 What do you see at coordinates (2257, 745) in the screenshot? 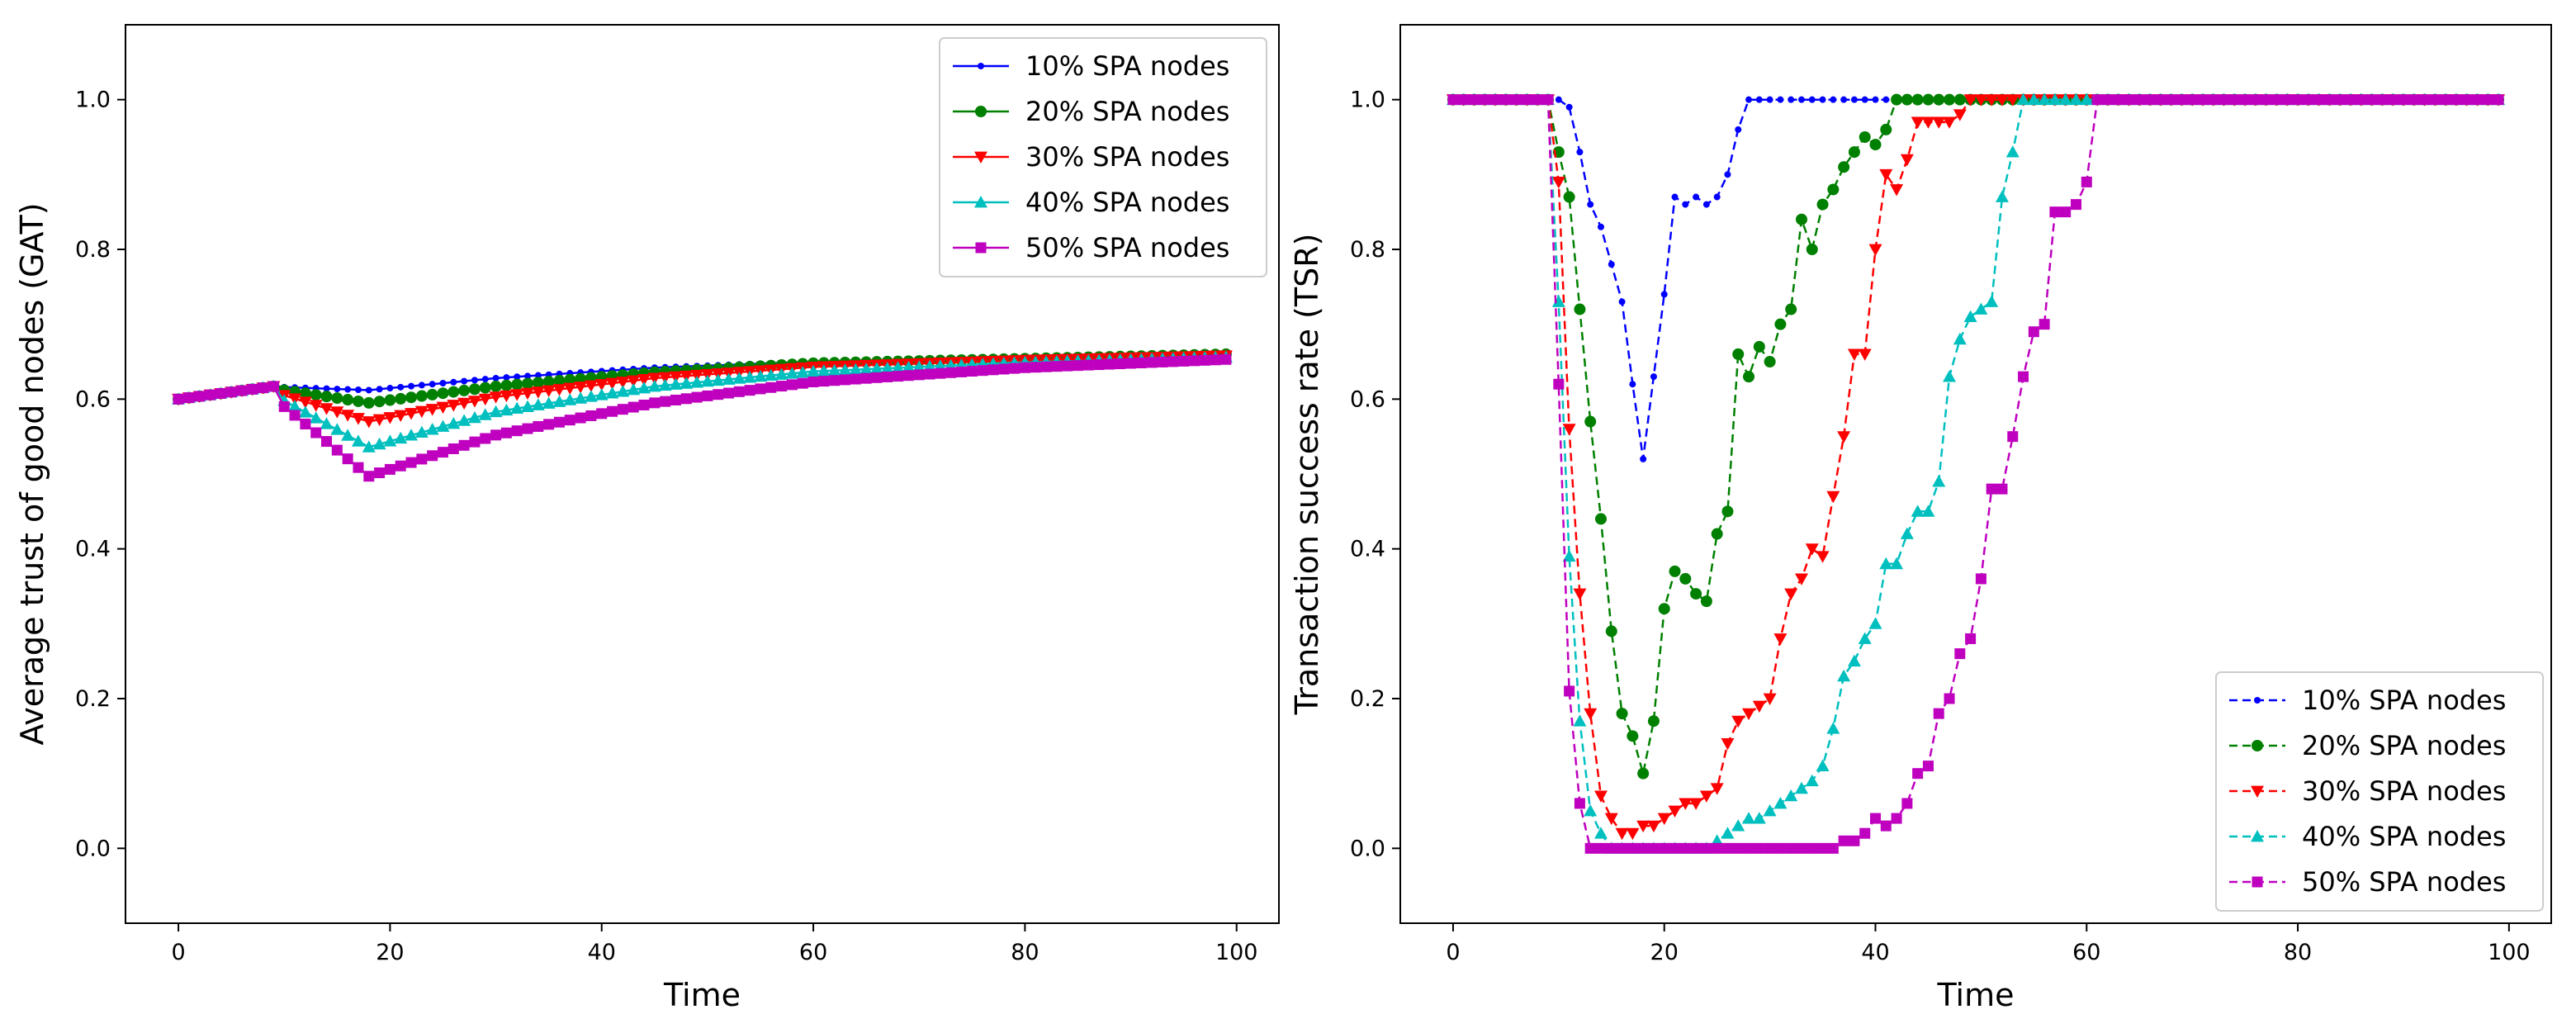
I see `legend-marker-20-spa-nodes` at bounding box center [2257, 745].